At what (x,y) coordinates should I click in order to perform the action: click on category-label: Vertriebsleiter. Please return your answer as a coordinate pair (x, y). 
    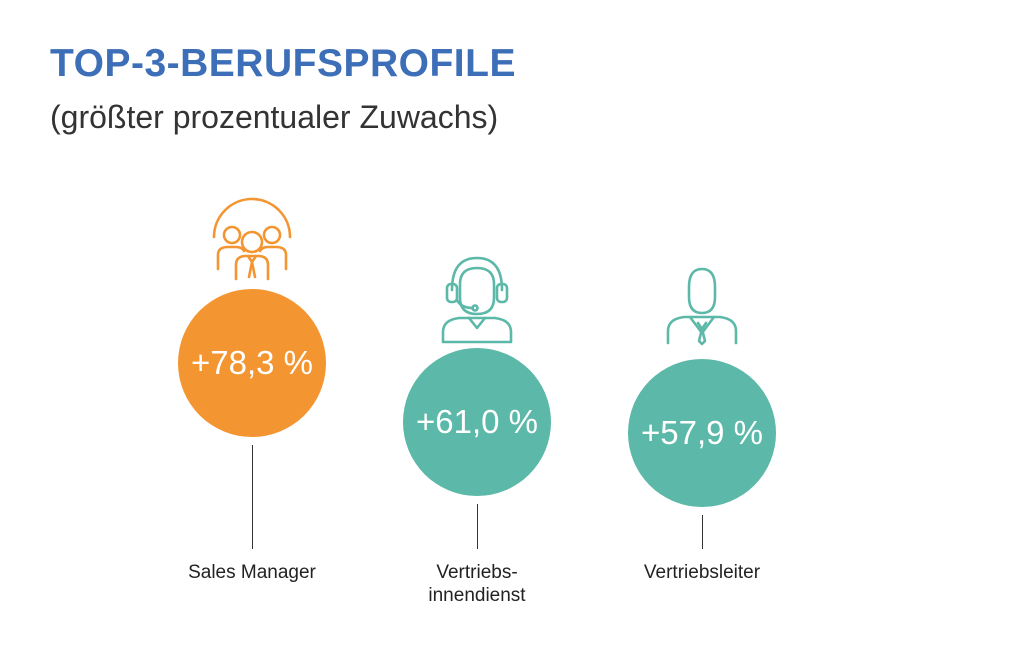
    Looking at the image, I should click on (702, 572).